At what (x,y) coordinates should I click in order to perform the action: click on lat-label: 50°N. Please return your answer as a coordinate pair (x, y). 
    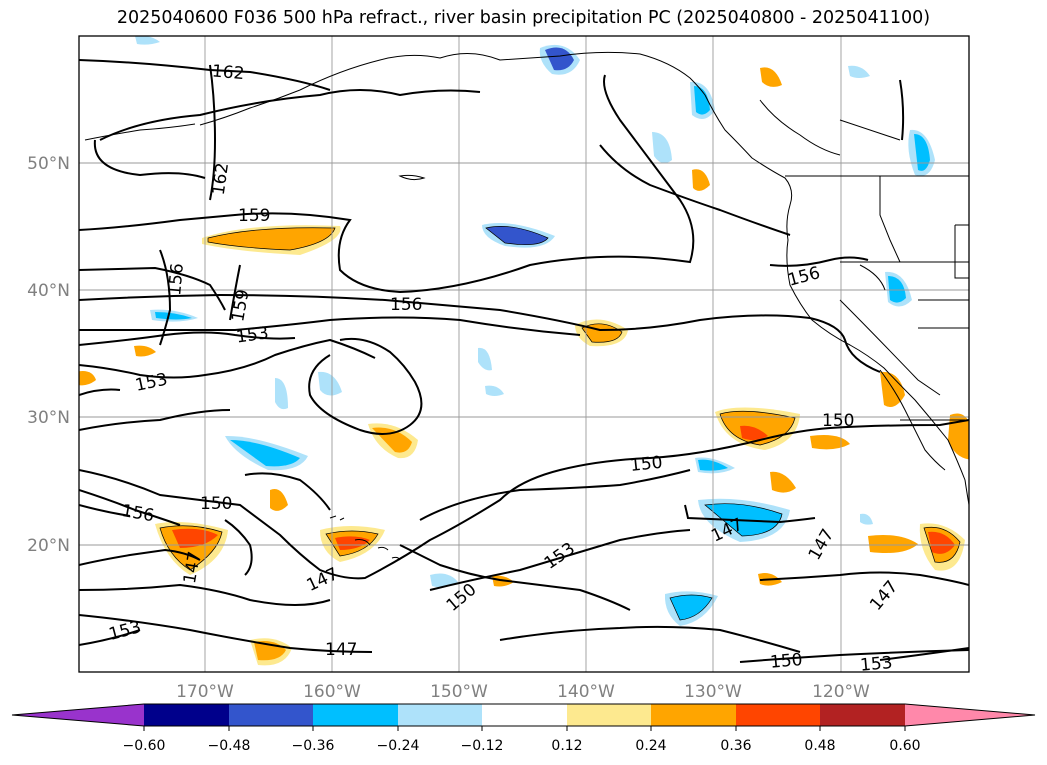
    Looking at the image, I should click on (48, 164).